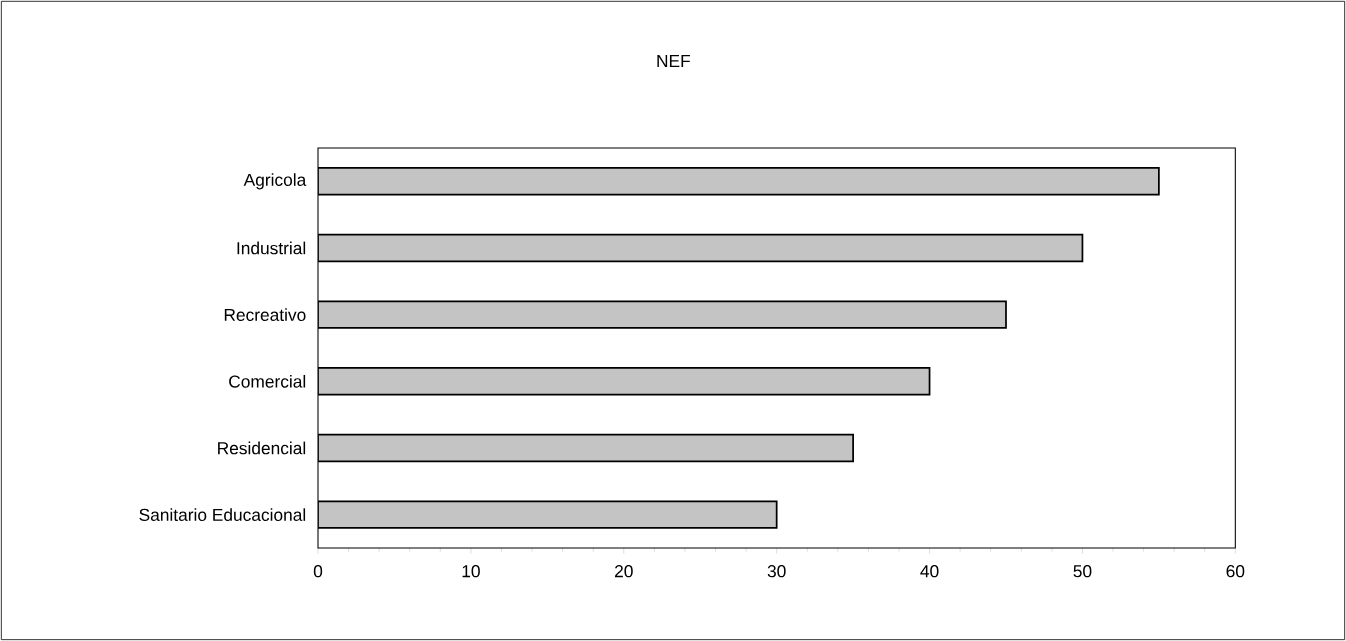  What do you see at coordinates (1082, 571) in the screenshot?
I see `x-tick-label: 50` at bounding box center [1082, 571].